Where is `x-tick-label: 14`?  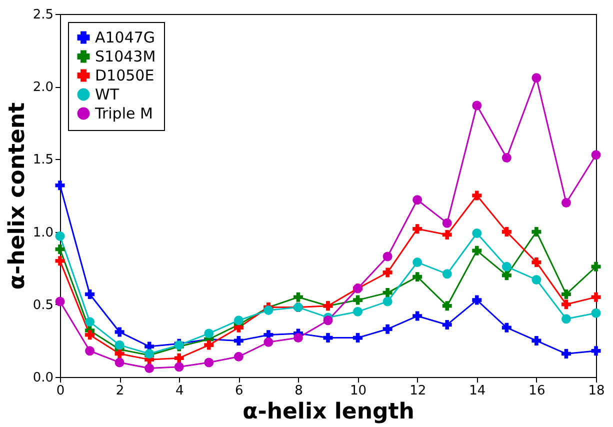
x-tick-label: 14 is located at coordinates (477, 391).